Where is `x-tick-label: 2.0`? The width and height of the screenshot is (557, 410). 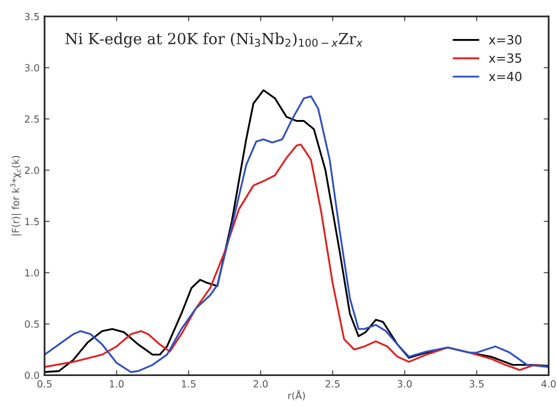
x-tick-label: 2.0 is located at coordinates (261, 384).